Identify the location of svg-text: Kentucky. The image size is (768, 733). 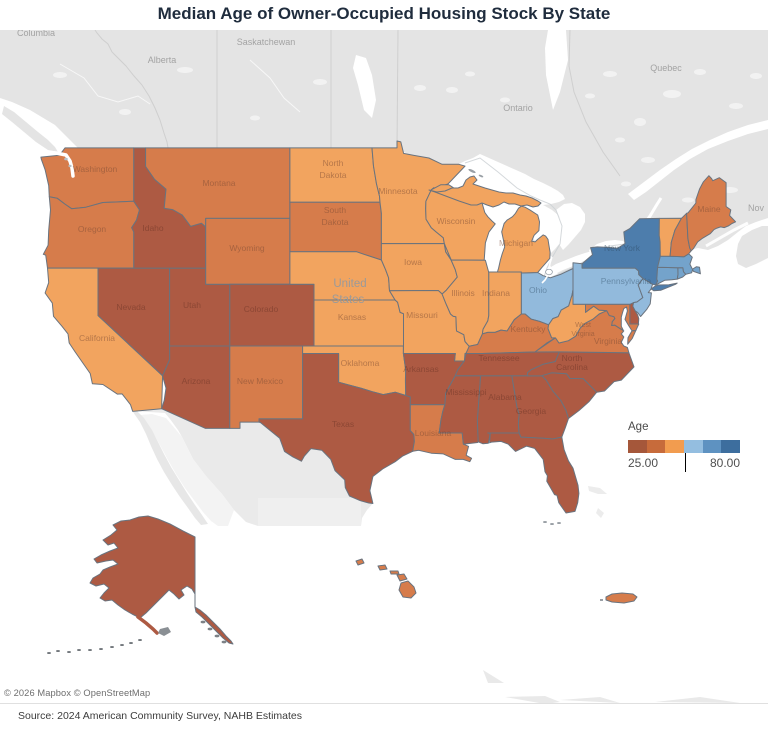
(529, 329).